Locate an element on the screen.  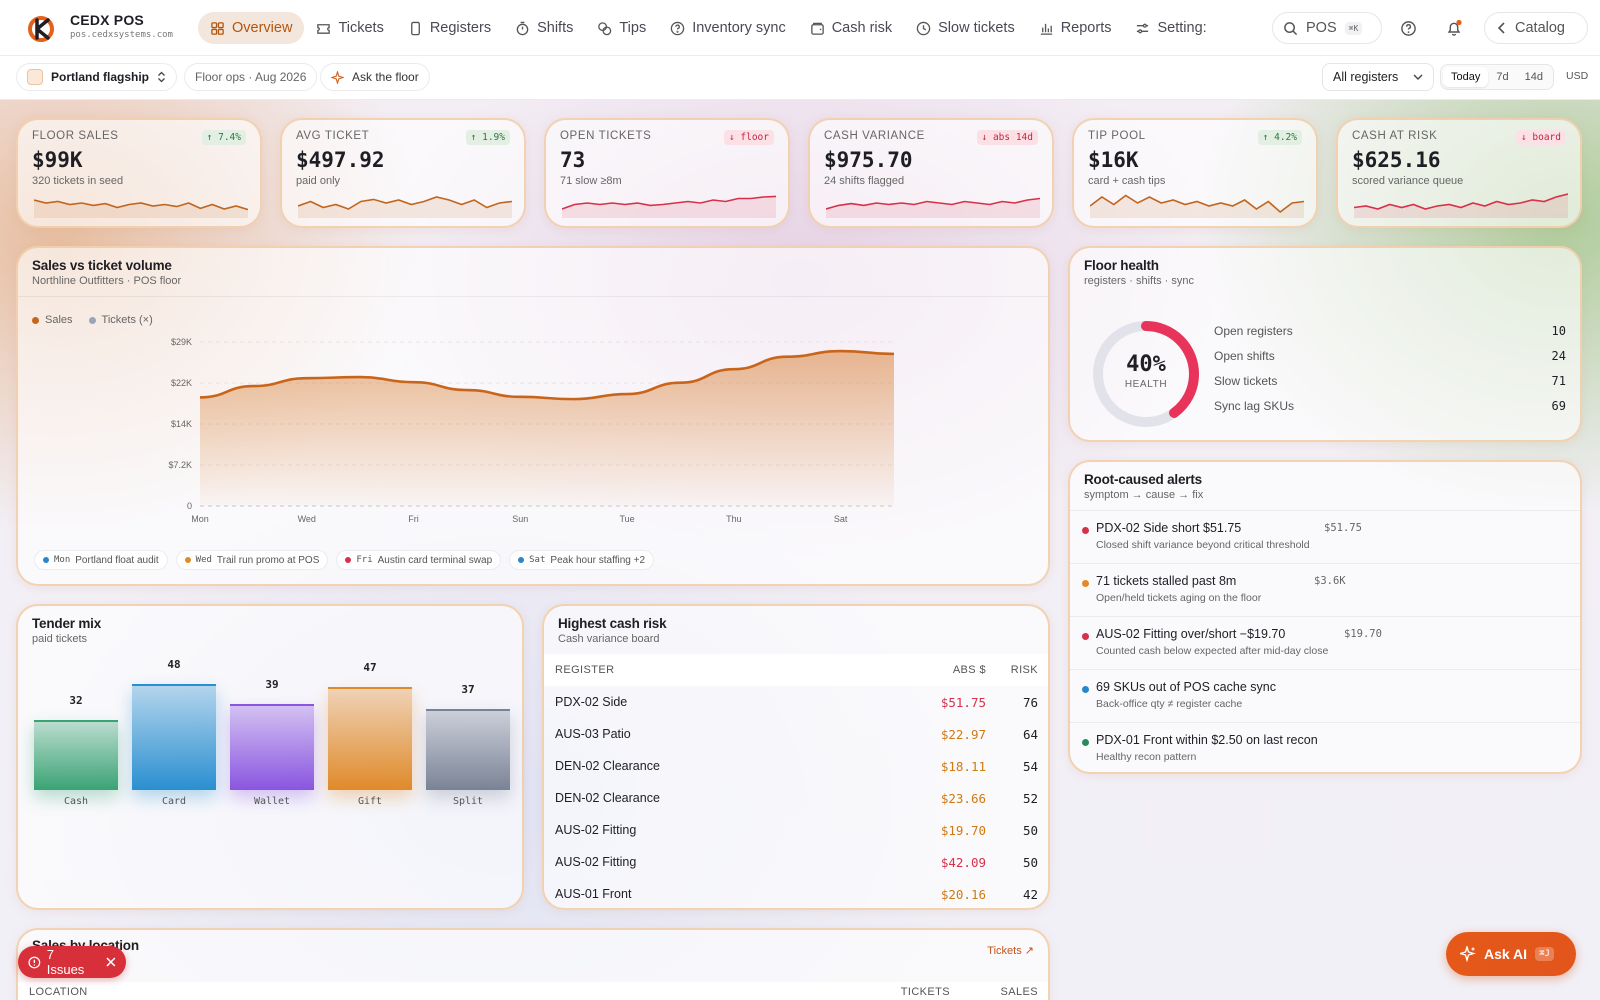
kpi-trend-badge: ↑ 7.4% is located at coordinates (223, 137).